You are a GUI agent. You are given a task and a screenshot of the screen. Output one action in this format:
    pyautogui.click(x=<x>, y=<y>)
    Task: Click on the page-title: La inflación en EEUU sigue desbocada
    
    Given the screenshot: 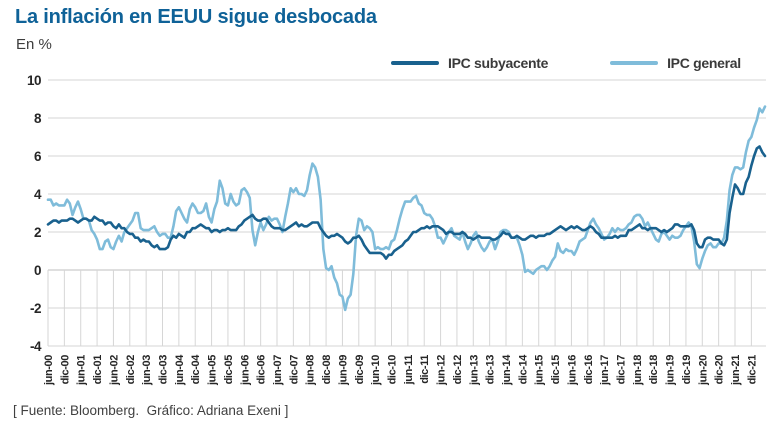 What is the action you would take?
    pyautogui.click(x=196, y=17)
    